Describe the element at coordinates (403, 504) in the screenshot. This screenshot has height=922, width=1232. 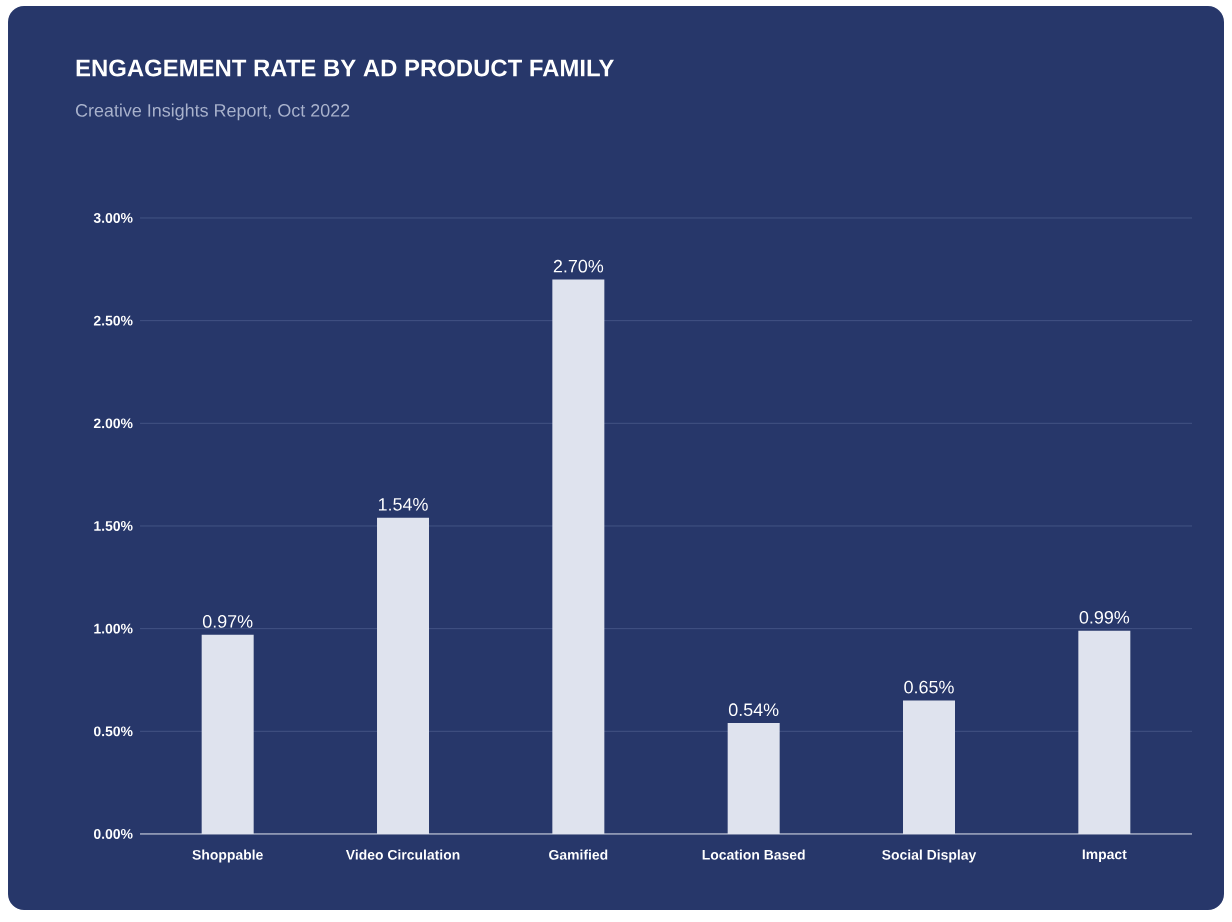
I see `data-label: 1.54%` at that location.